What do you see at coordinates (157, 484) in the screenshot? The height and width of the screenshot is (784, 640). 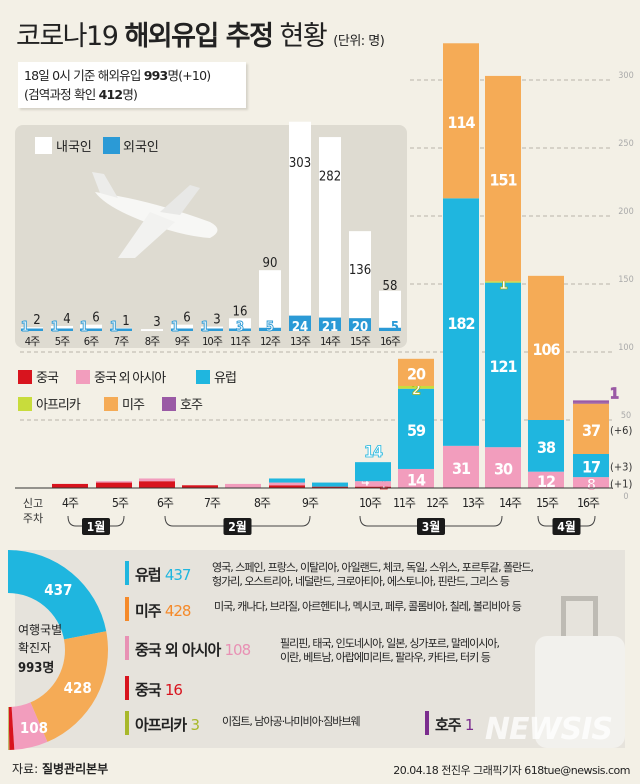 I see `bar-segment-6주-중국` at bounding box center [157, 484].